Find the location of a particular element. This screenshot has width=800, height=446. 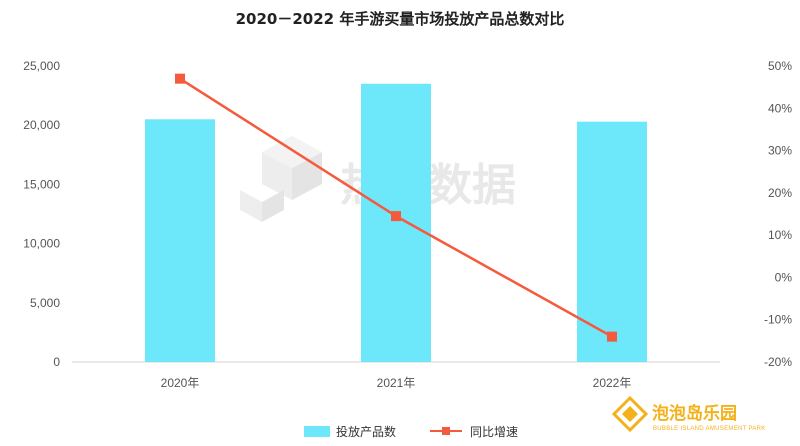

right-tick-label: -20% is located at coordinates (778, 362).